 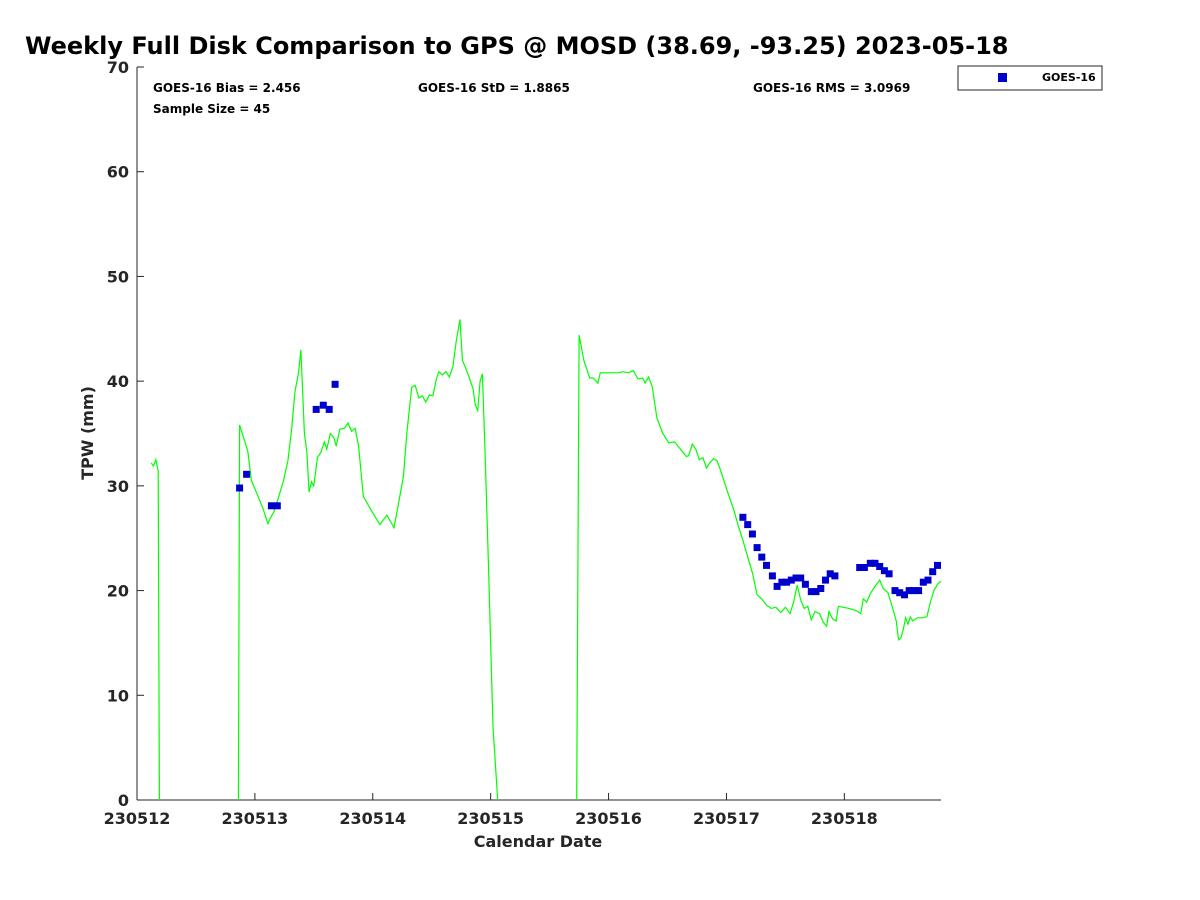 What do you see at coordinates (608, 818) in the screenshot?
I see `x-tick-label: 230516` at bounding box center [608, 818].